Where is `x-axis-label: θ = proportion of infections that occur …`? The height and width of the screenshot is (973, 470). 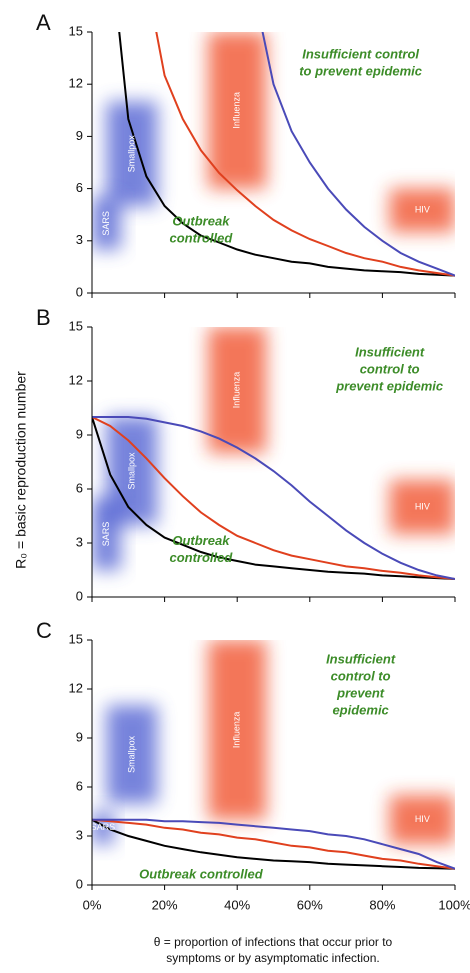 x-axis-label: θ = proportion of infections that occur … is located at coordinates (273, 942).